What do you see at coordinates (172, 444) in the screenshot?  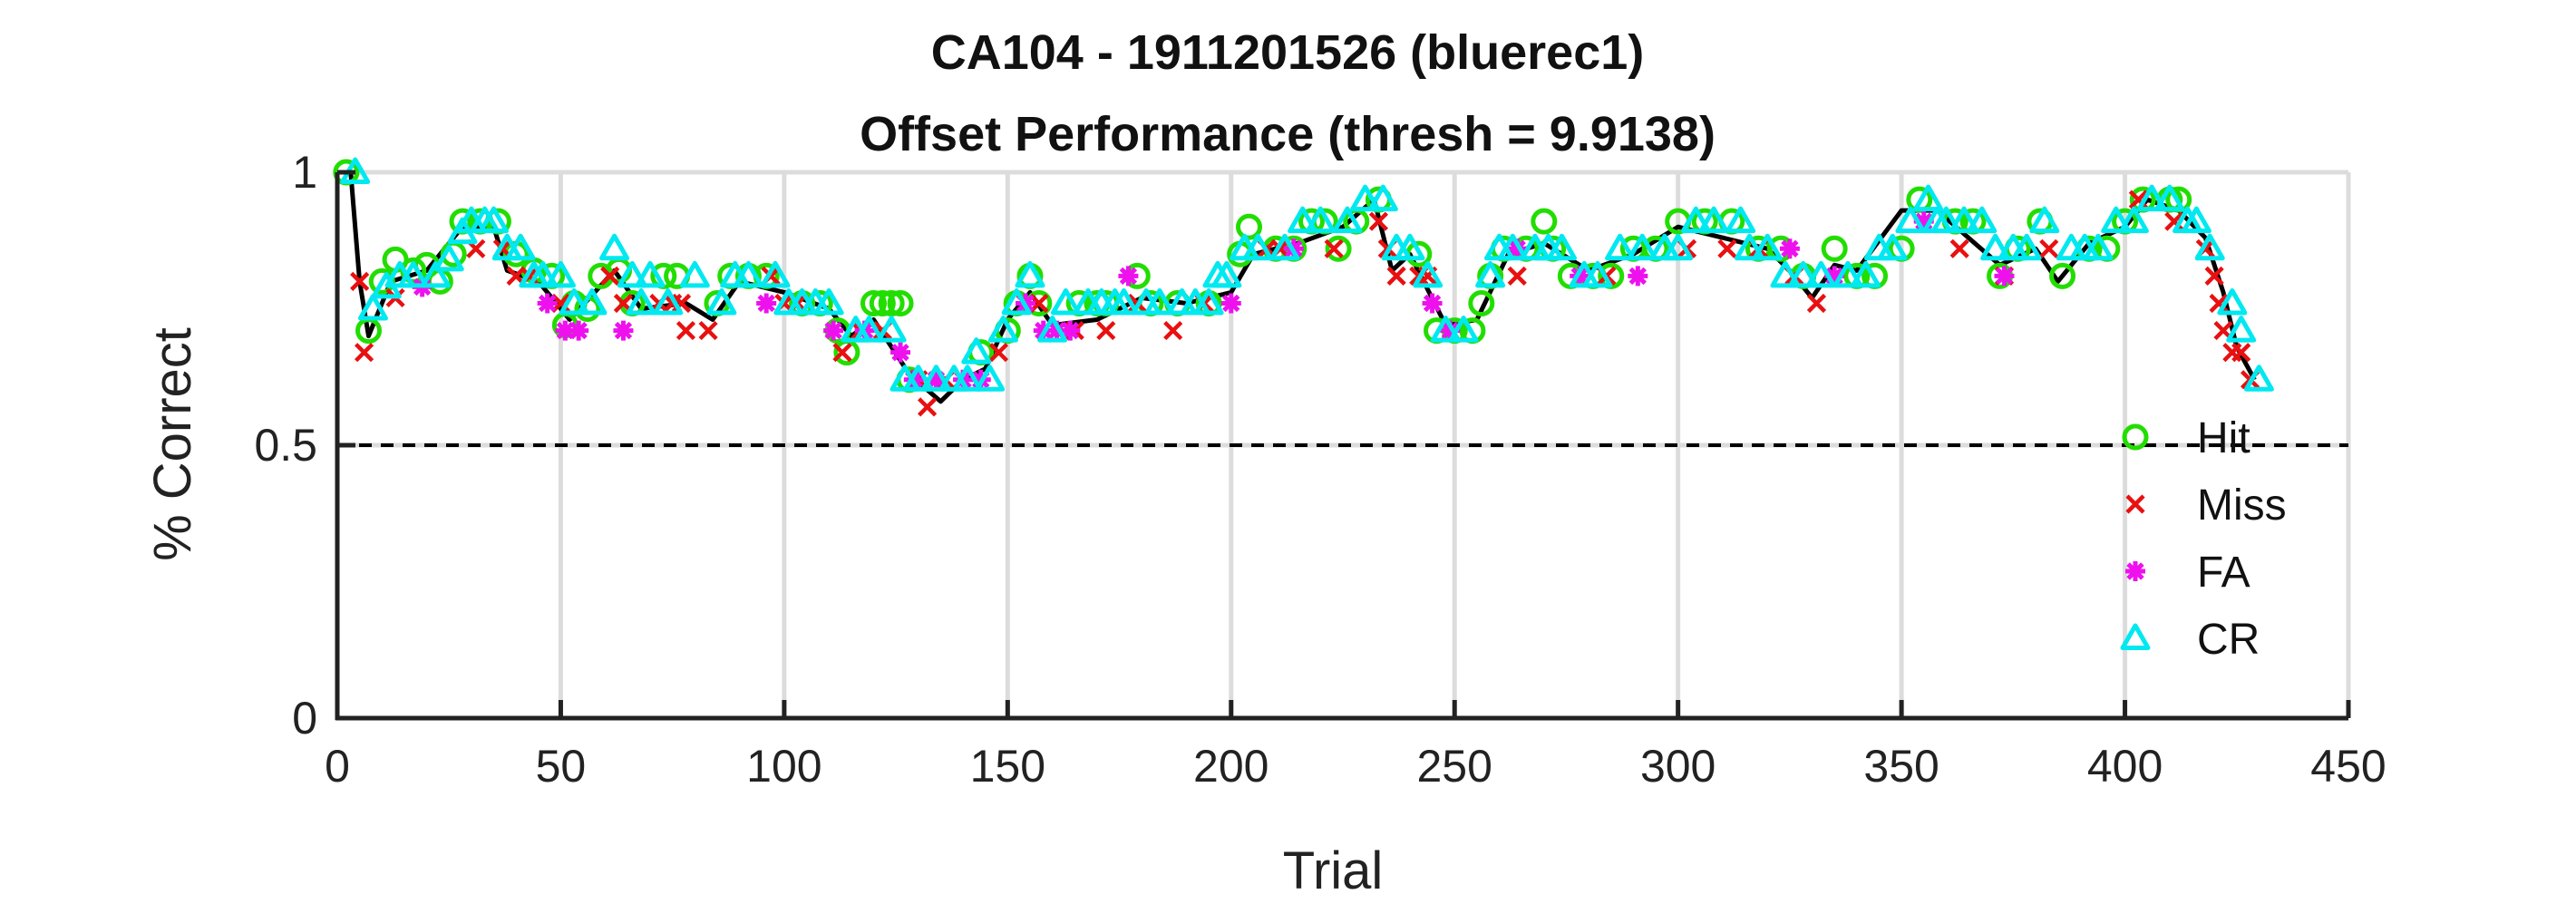 I see `y-axis-label: % Correct` at bounding box center [172, 444].